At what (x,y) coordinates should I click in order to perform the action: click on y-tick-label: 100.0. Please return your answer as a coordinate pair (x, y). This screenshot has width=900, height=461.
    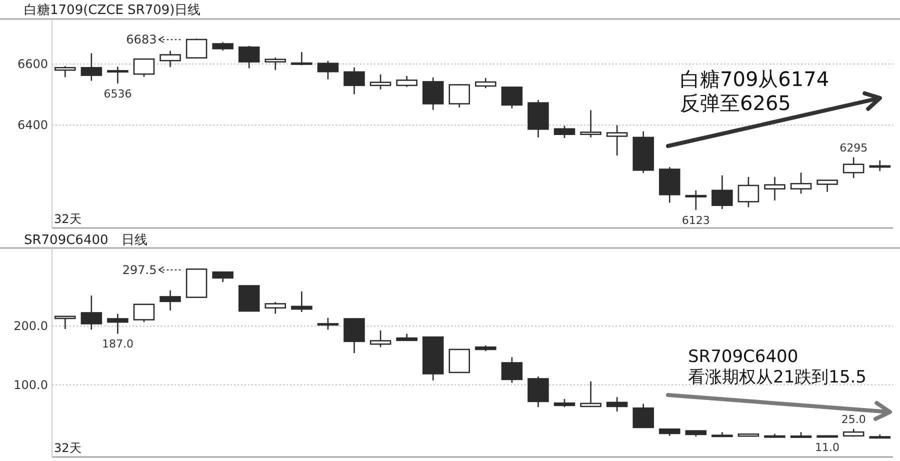
    Looking at the image, I should click on (31, 385).